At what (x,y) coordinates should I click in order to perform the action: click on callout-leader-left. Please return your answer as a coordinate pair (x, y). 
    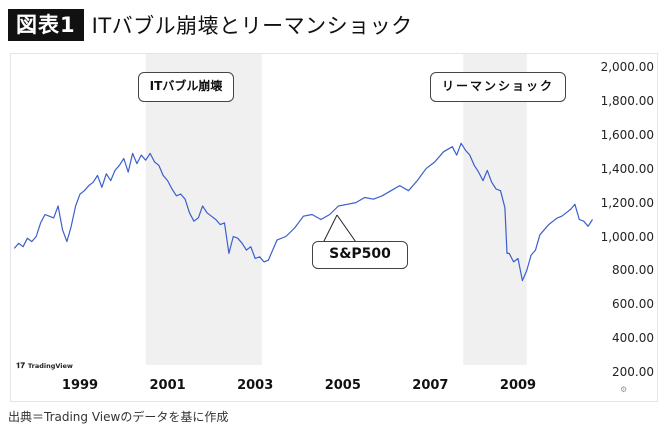
    Looking at the image, I should click on (329, 230).